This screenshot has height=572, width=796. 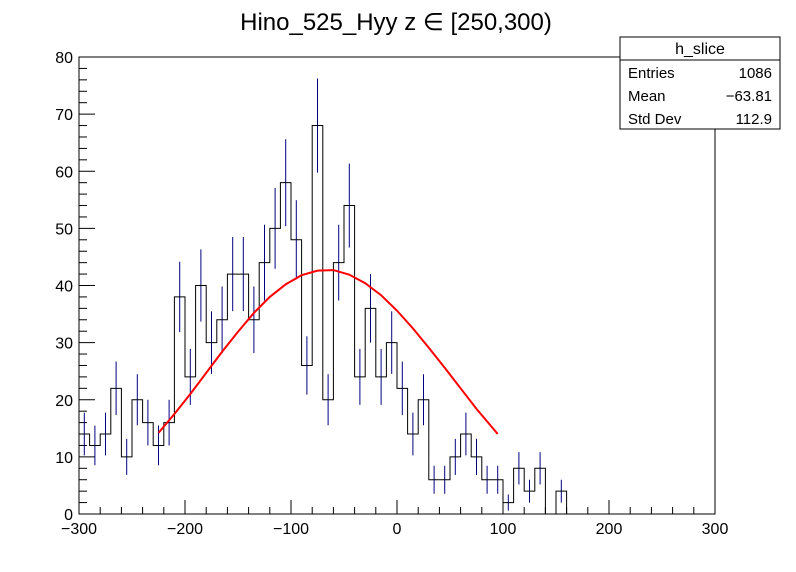 What do you see at coordinates (700, 49) in the screenshot?
I see `stats-box-title: h_slice` at bounding box center [700, 49].